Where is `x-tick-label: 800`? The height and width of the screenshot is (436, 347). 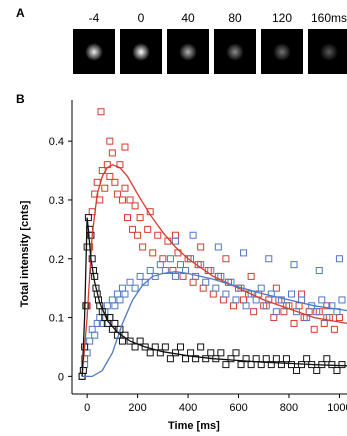
x-tick-label: 800 is located at coordinates (289, 408).